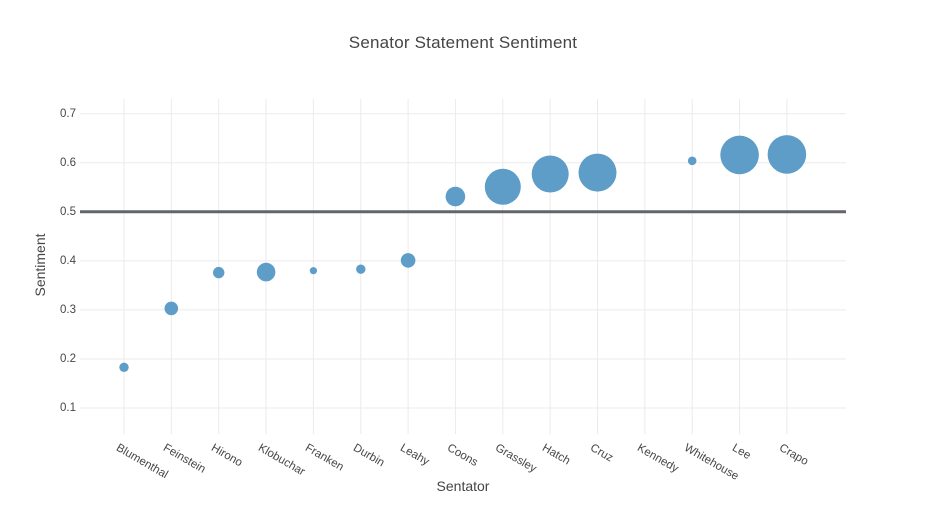  I want to click on data-point-coons, so click(455, 196).